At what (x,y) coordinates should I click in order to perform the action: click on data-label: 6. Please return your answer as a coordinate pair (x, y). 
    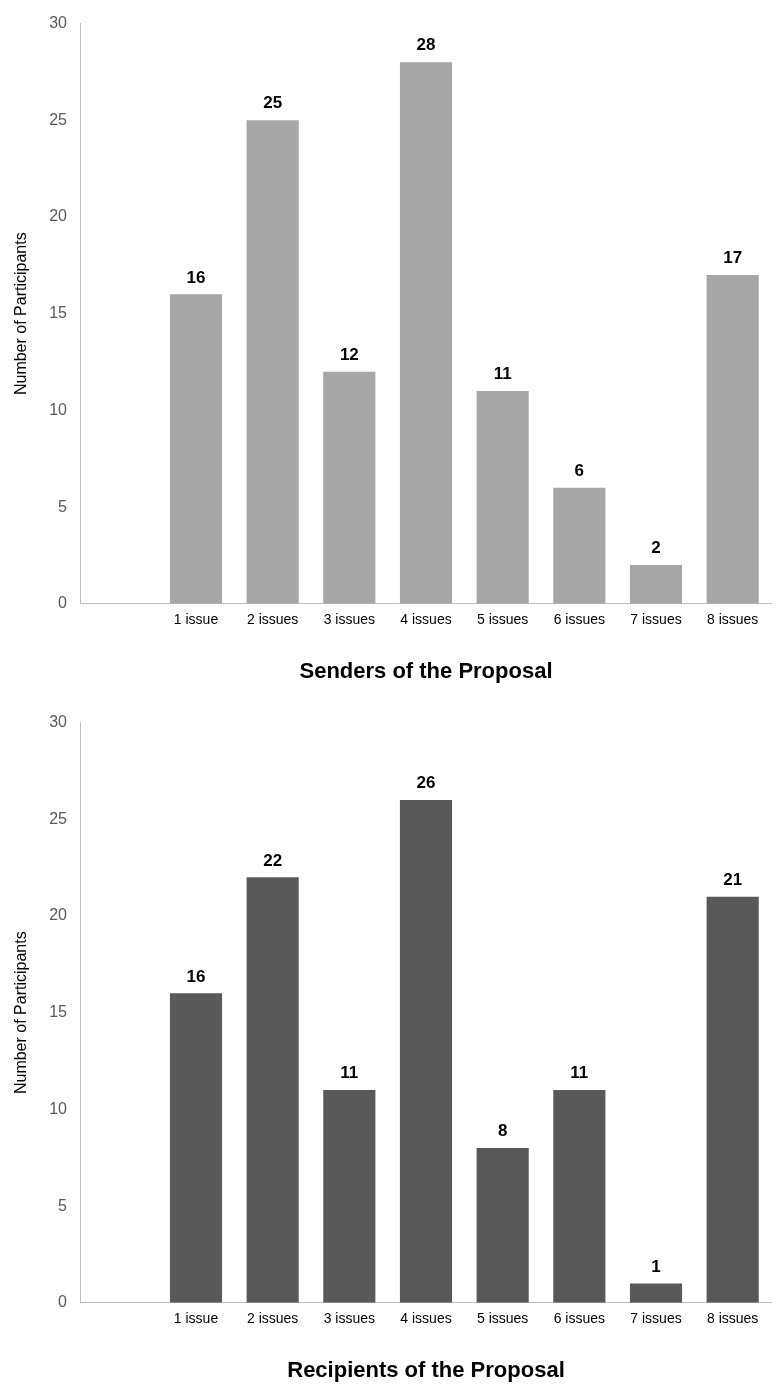
    Looking at the image, I should click on (579, 470).